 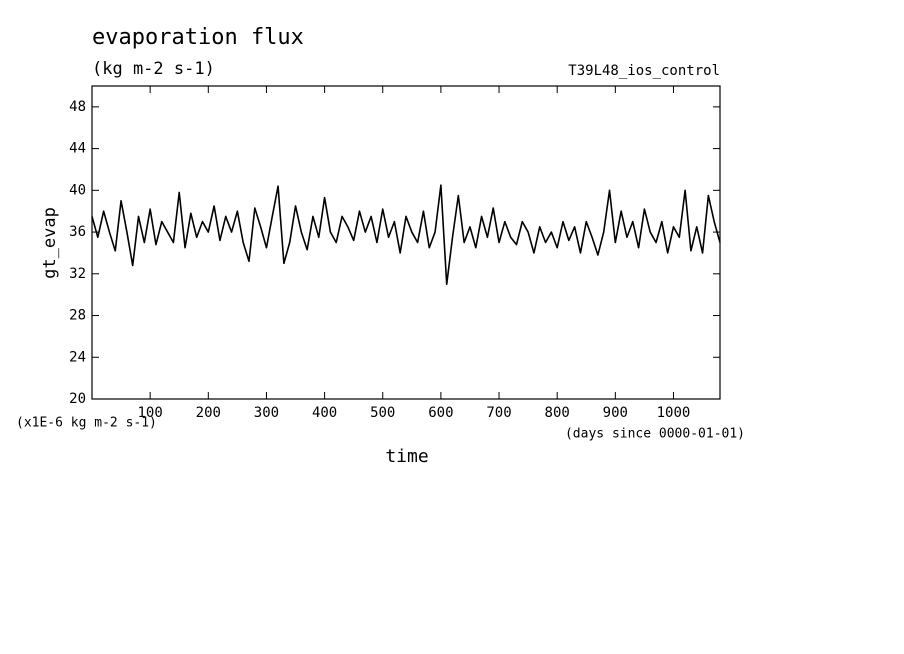 What do you see at coordinates (324, 413) in the screenshot?
I see `x-tick-label: 400` at bounding box center [324, 413].